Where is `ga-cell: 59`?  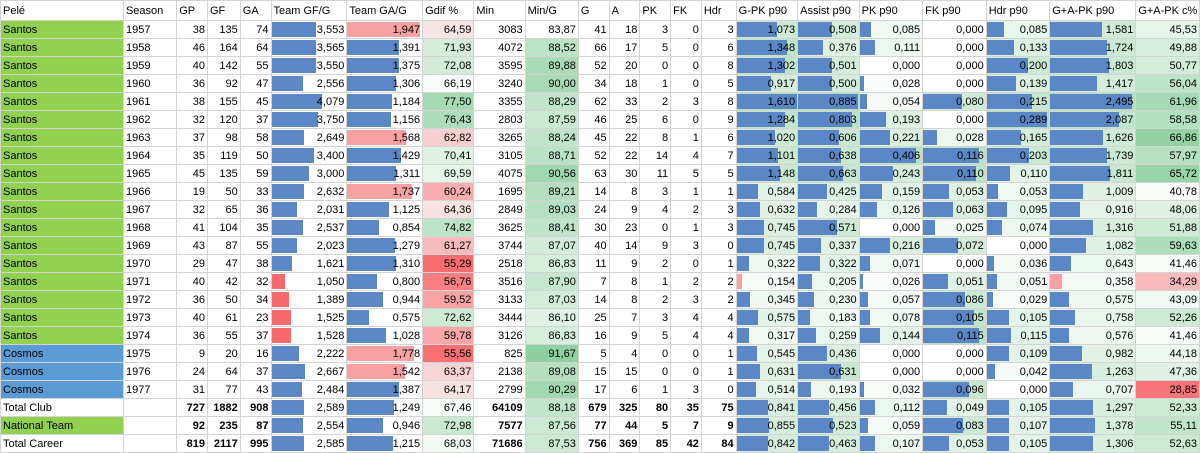
ga-cell: 59 is located at coordinates (255, 173).